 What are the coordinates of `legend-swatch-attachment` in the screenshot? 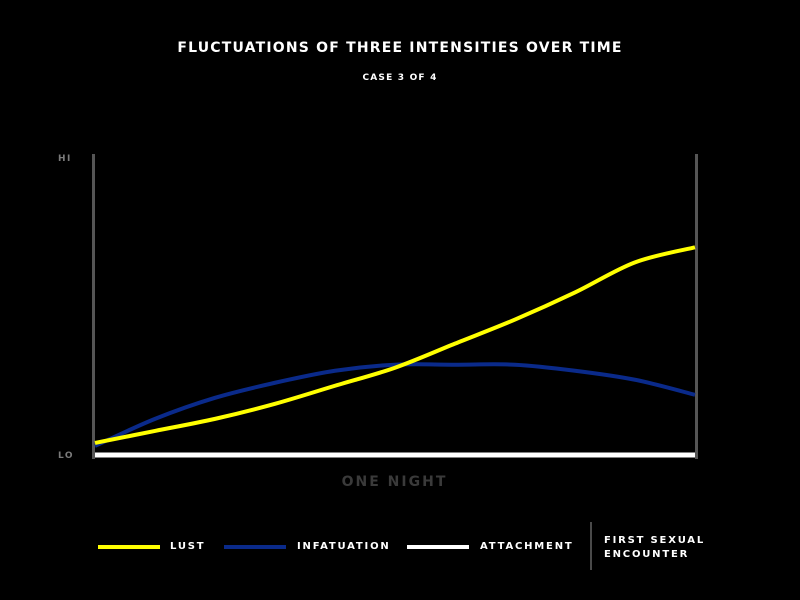 It's located at (438, 547).